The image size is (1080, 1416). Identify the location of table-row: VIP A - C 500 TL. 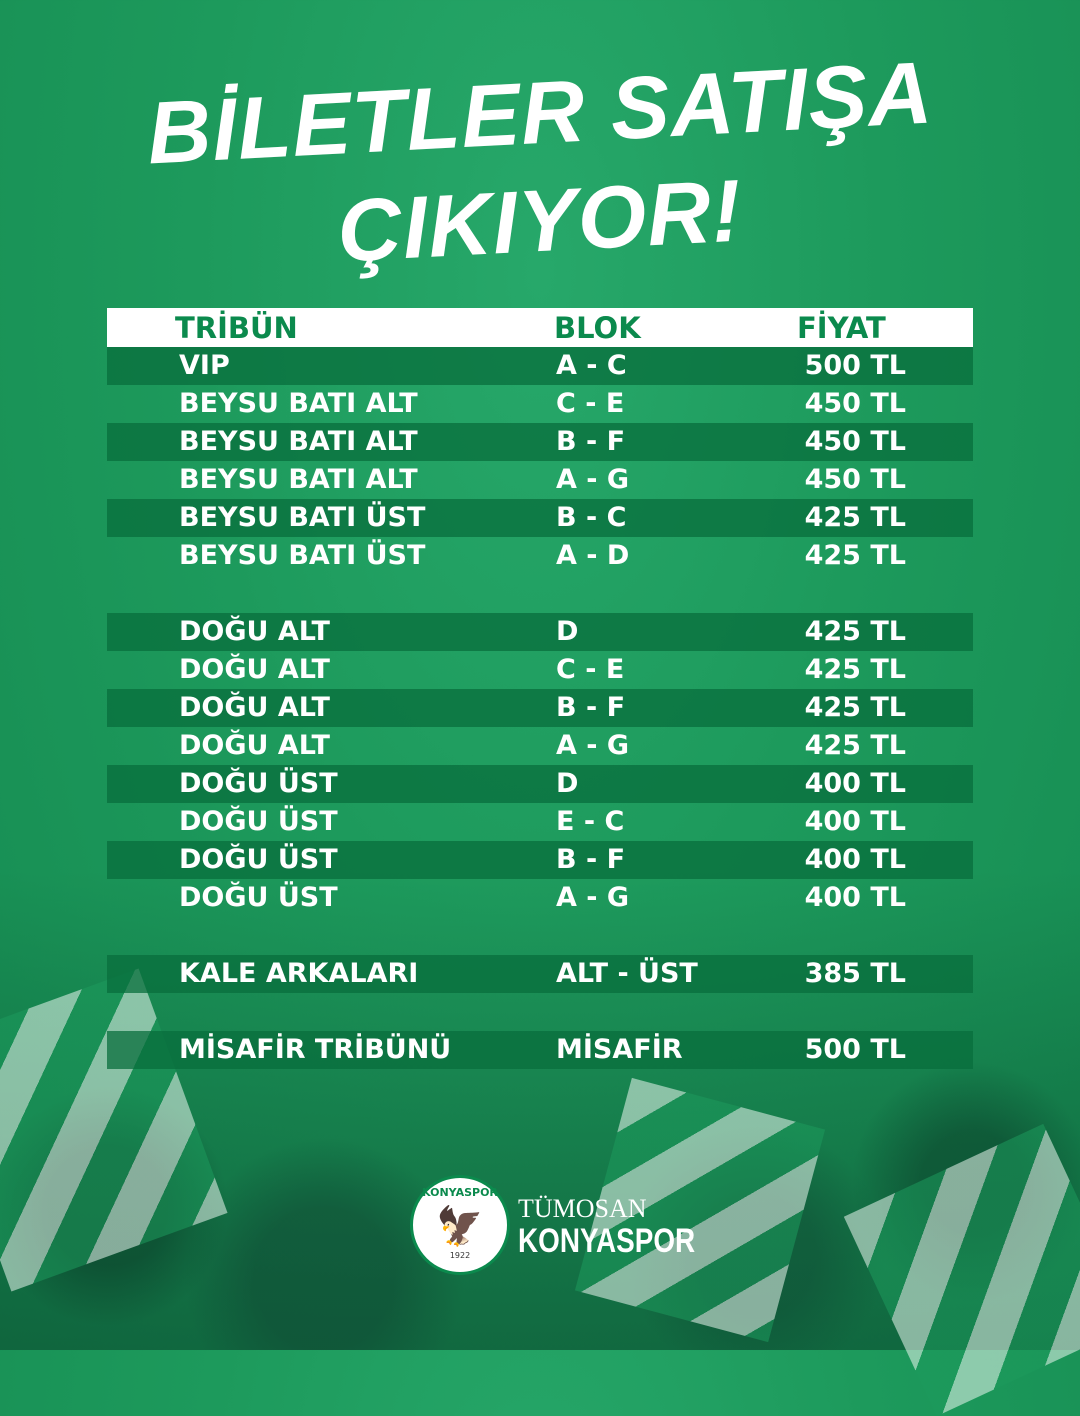
(540, 366).